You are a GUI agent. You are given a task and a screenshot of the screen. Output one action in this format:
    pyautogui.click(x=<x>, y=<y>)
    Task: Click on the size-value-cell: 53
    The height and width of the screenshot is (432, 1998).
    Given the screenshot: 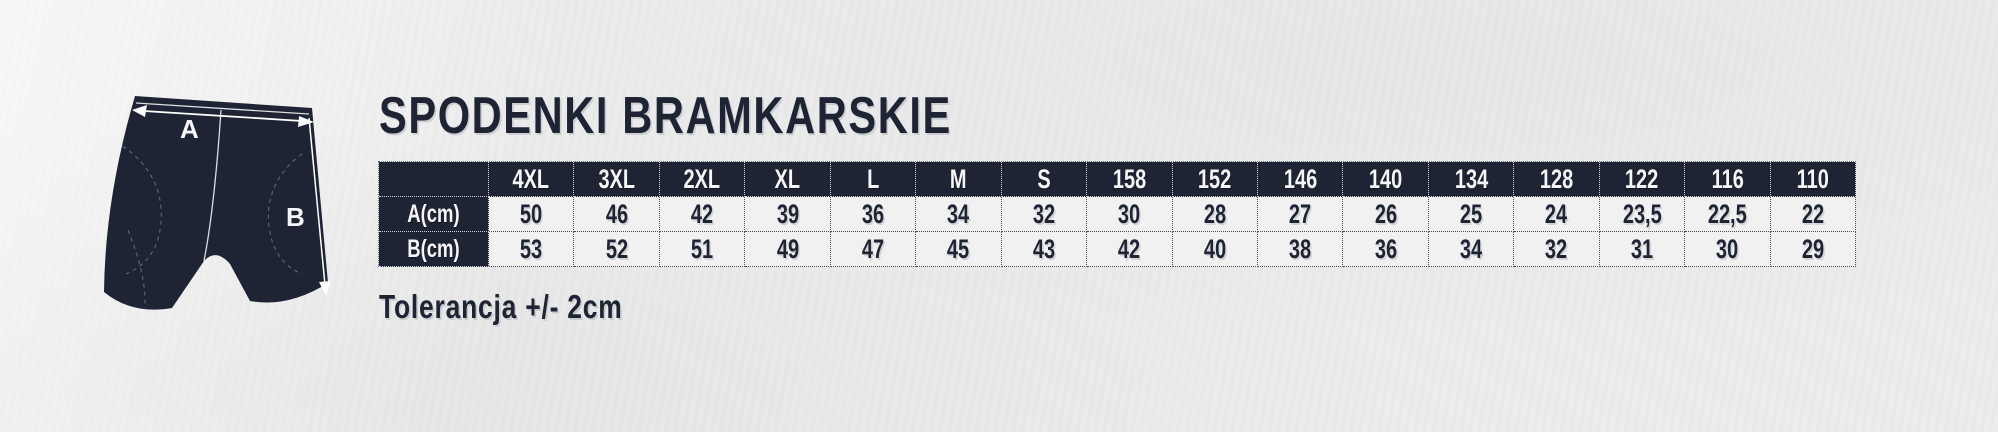 What is the action you would take?
    pyautogui.click(x=532, y=249)
    